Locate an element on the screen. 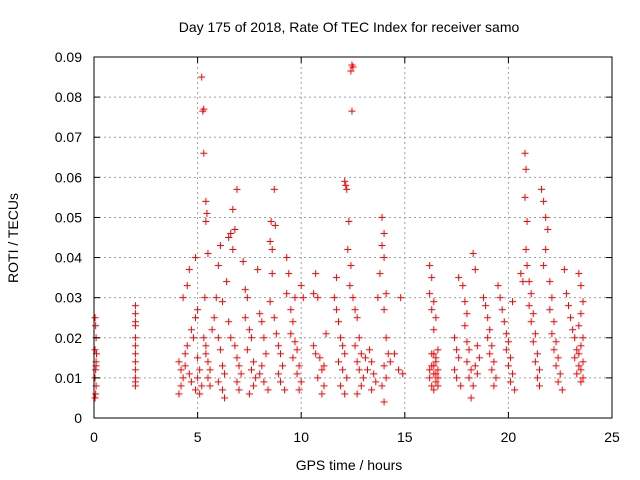 The image size is (640, 480). x-tick-label: 15 is located at coordinates (405, 437).